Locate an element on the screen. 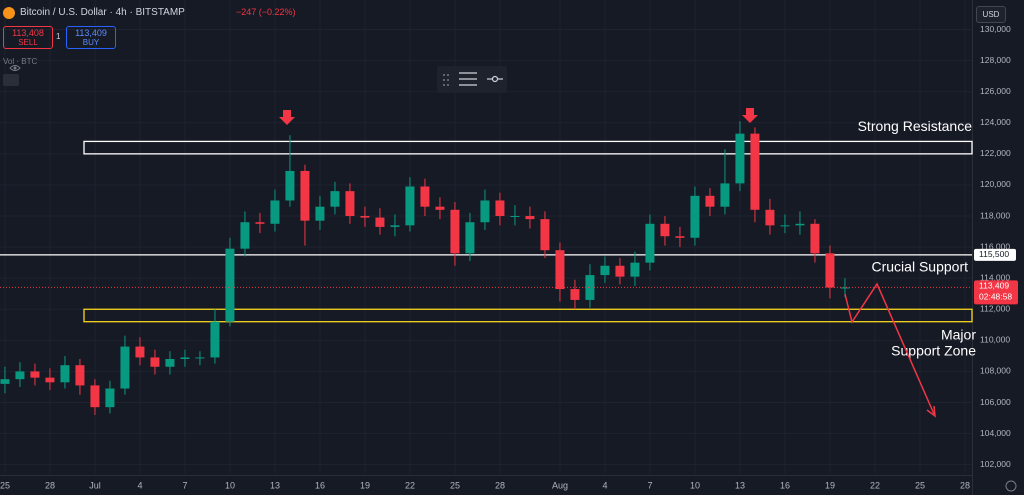 This screenshot has width=1024, height=495. spread: 1 is located at coordinates (58, 36).